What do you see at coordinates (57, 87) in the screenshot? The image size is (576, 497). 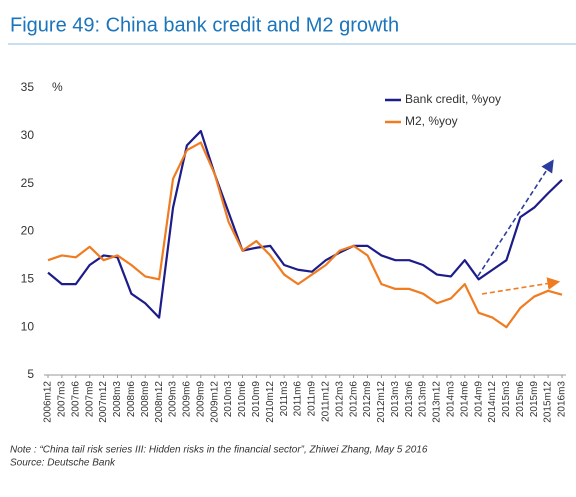 I see `y-unit: %` at bounding box center [57, 87].